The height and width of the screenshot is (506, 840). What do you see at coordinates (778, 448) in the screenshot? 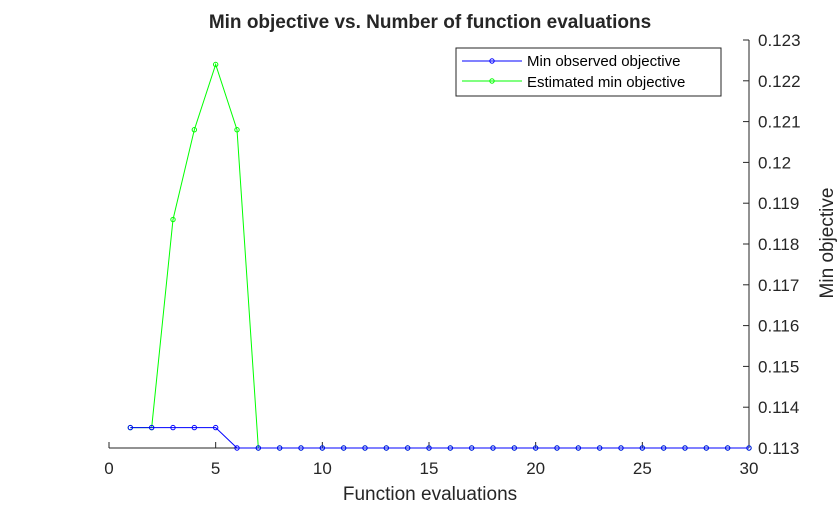
I see `y-tick-label: 0.113` at bounding box center [778, 448].